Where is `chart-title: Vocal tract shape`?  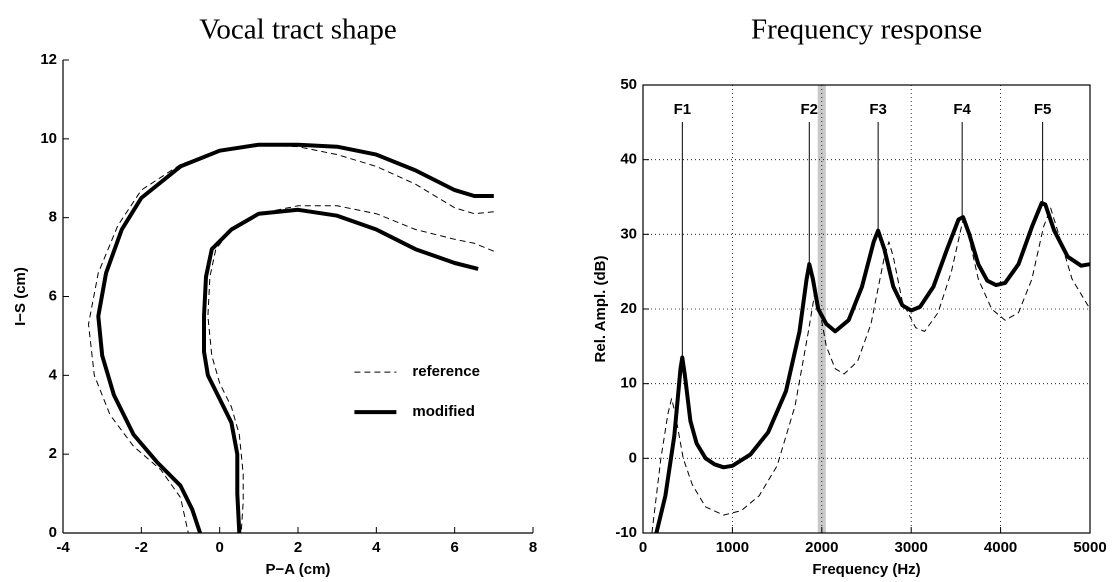
chart-title: Vocal tract shape is located at coordinates (298, 30).